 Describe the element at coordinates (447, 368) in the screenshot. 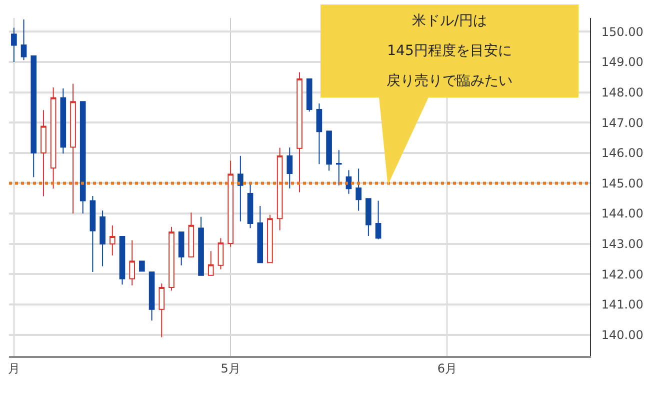

I see `x-tick-label: 6月` at that location.